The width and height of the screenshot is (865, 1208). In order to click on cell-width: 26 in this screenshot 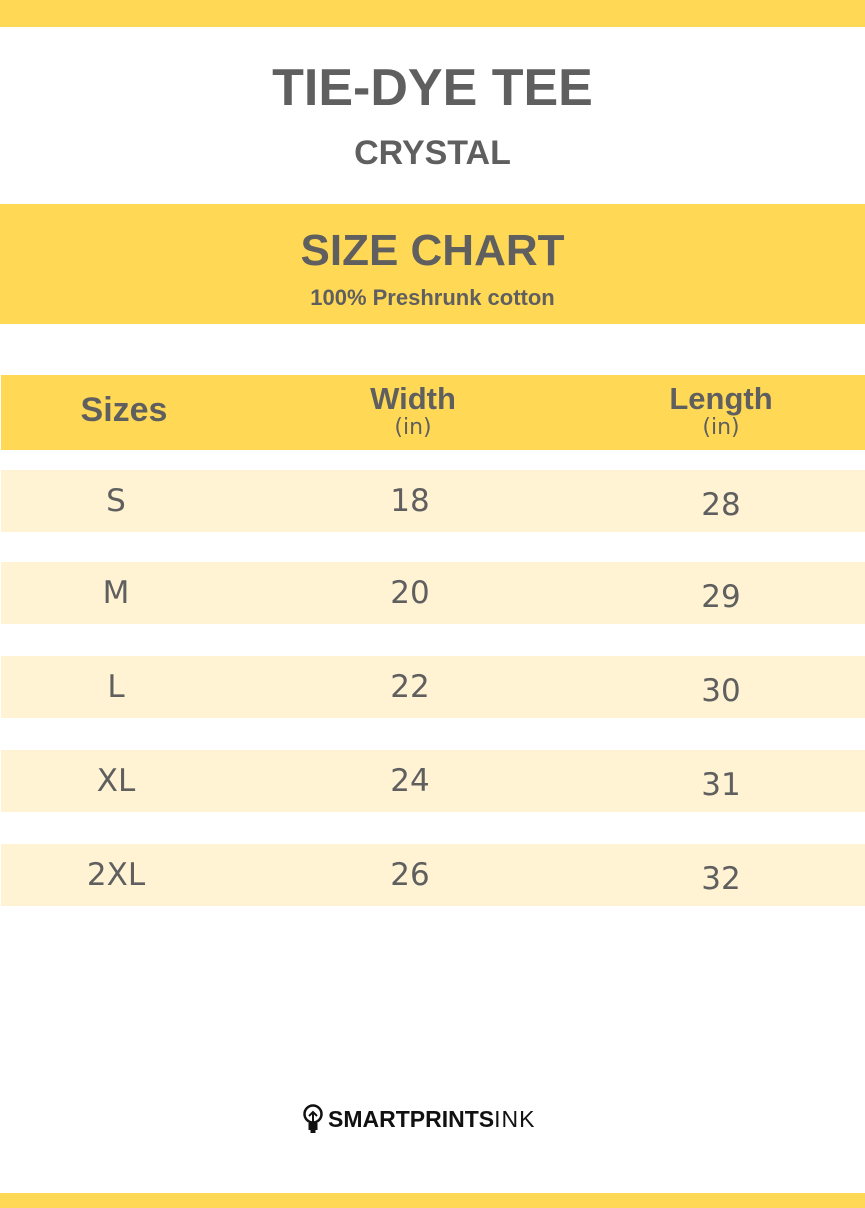, I will do `click(410, 875)`.